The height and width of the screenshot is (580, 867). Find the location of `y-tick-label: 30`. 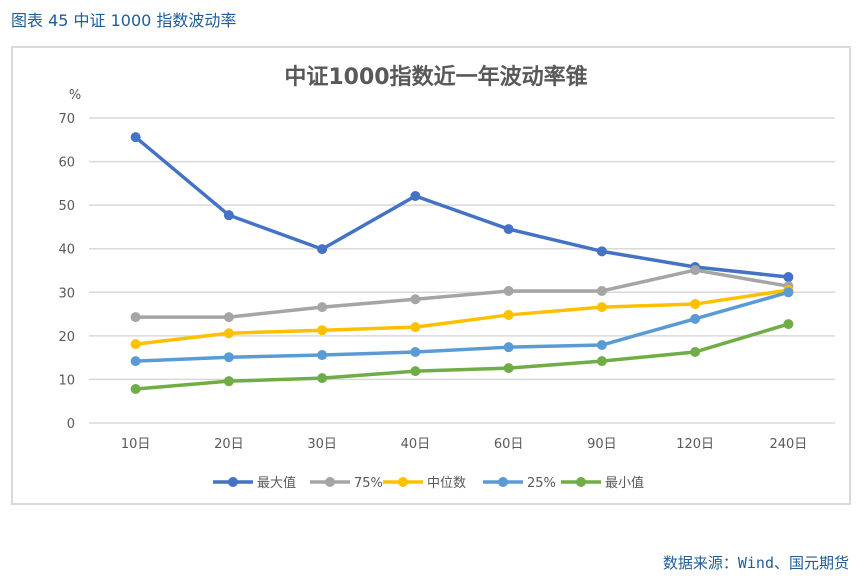

y-tick-label: 30 is located at coordinates (66, 293).